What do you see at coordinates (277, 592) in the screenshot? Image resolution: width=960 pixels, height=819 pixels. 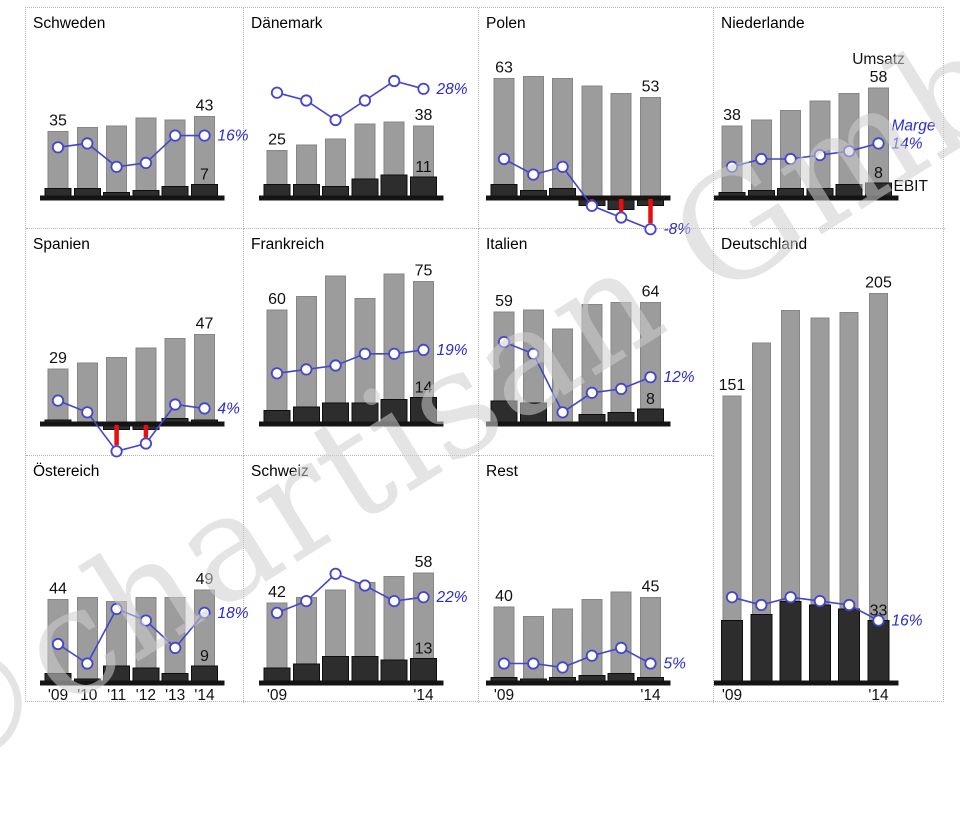 I see `first-umsatz-label: 42` at bounding box center [277, 592].